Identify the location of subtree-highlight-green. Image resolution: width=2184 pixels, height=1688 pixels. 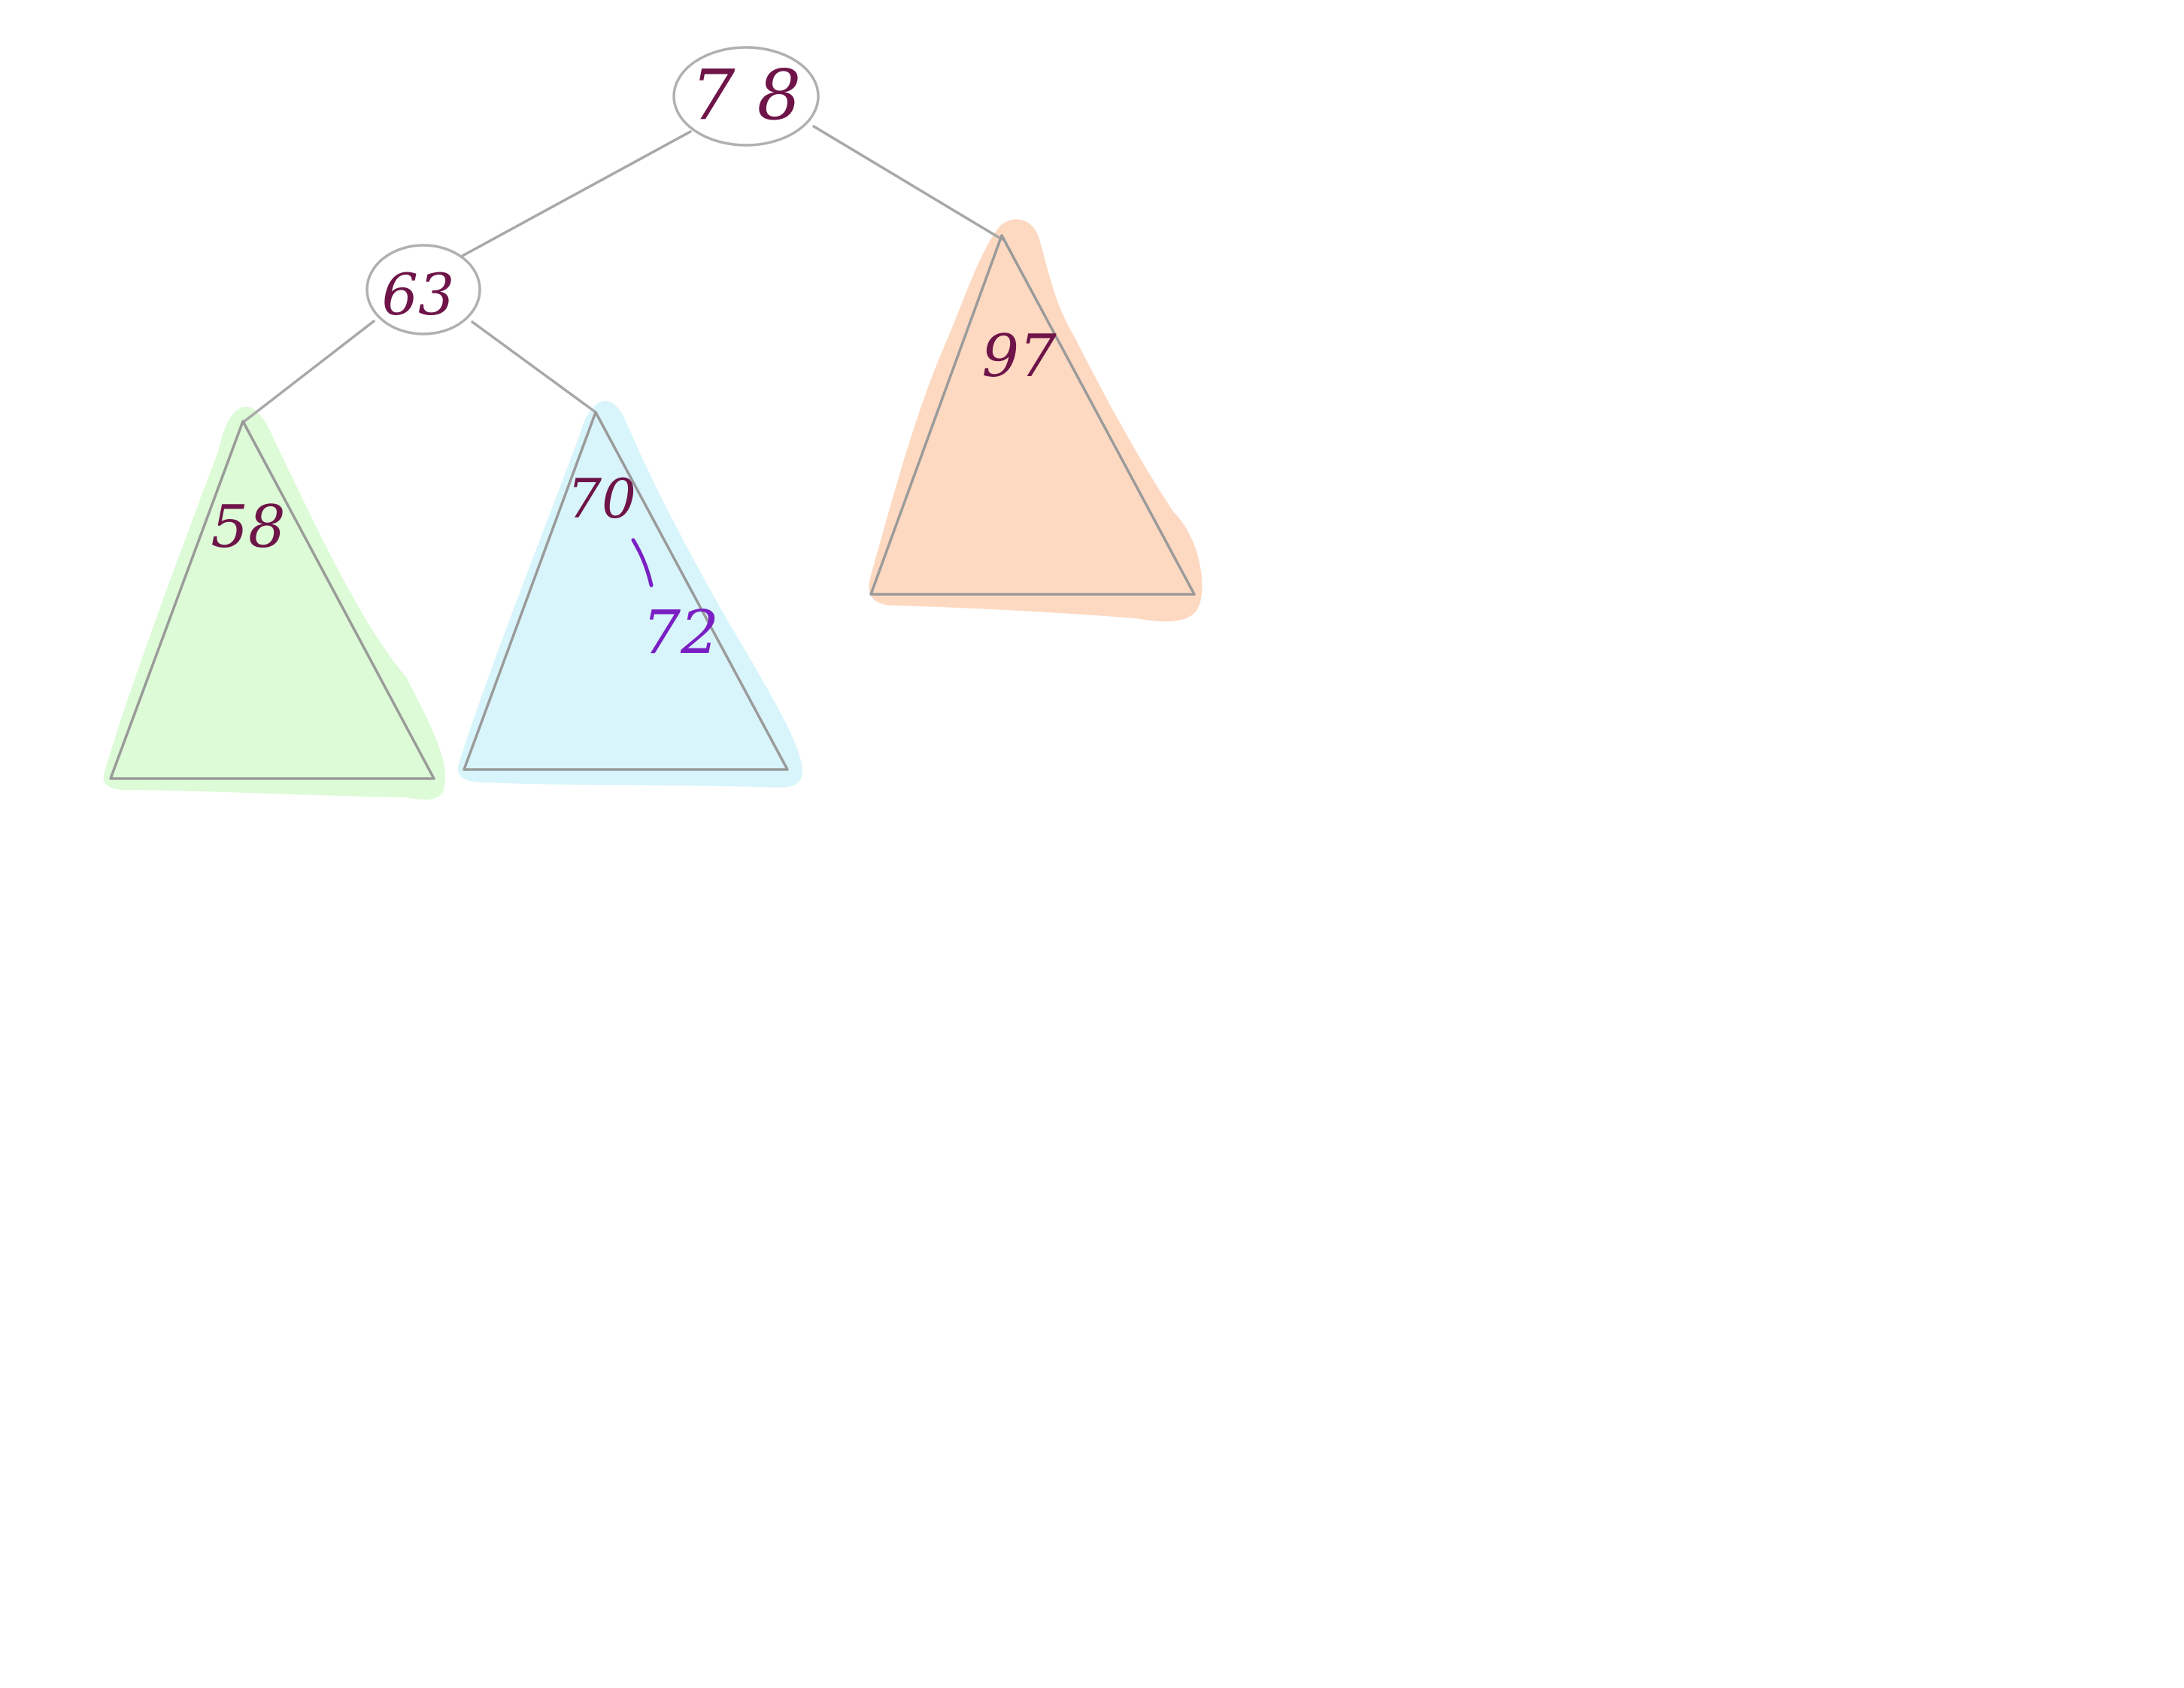
(274, 603).